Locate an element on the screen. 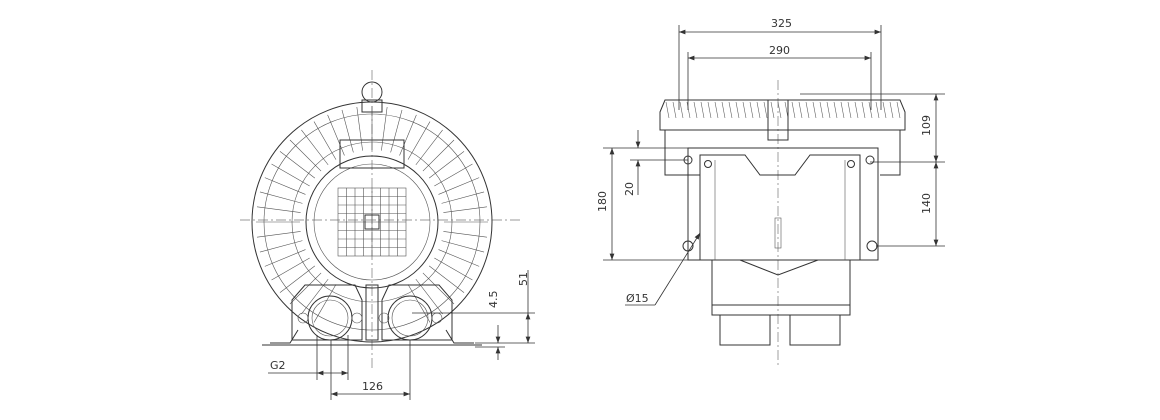  dim-top-to-hole: 109 is located at coordinates (926, 125).